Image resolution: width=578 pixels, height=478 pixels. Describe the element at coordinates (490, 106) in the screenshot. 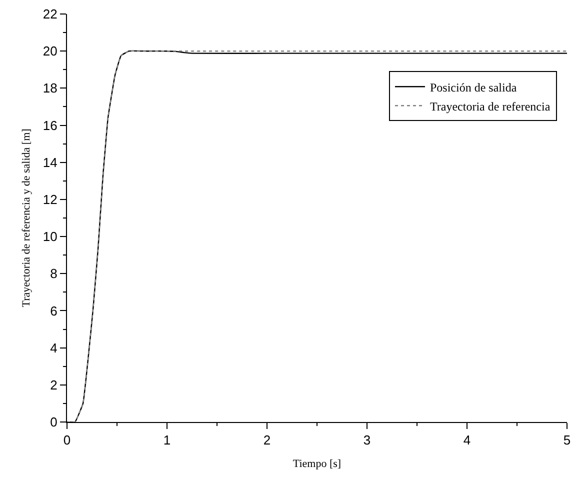

I see `legend-label: Trayectoria de referencia` at that location.